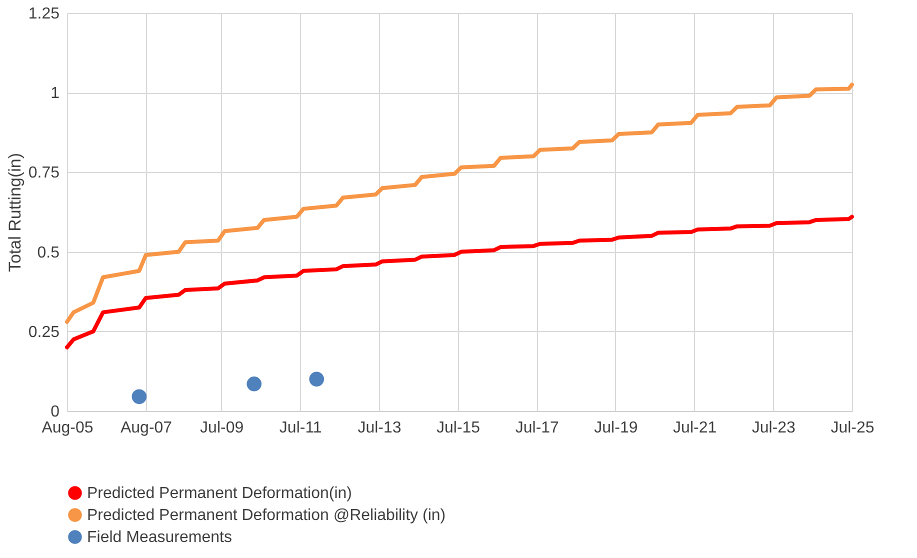 The height and width of the screenshot is (558, 917). What do you see at coordinates (44, 173) in the screenshot?
I see `y-tick-label: 0.75` at bounding box center [44, 173].